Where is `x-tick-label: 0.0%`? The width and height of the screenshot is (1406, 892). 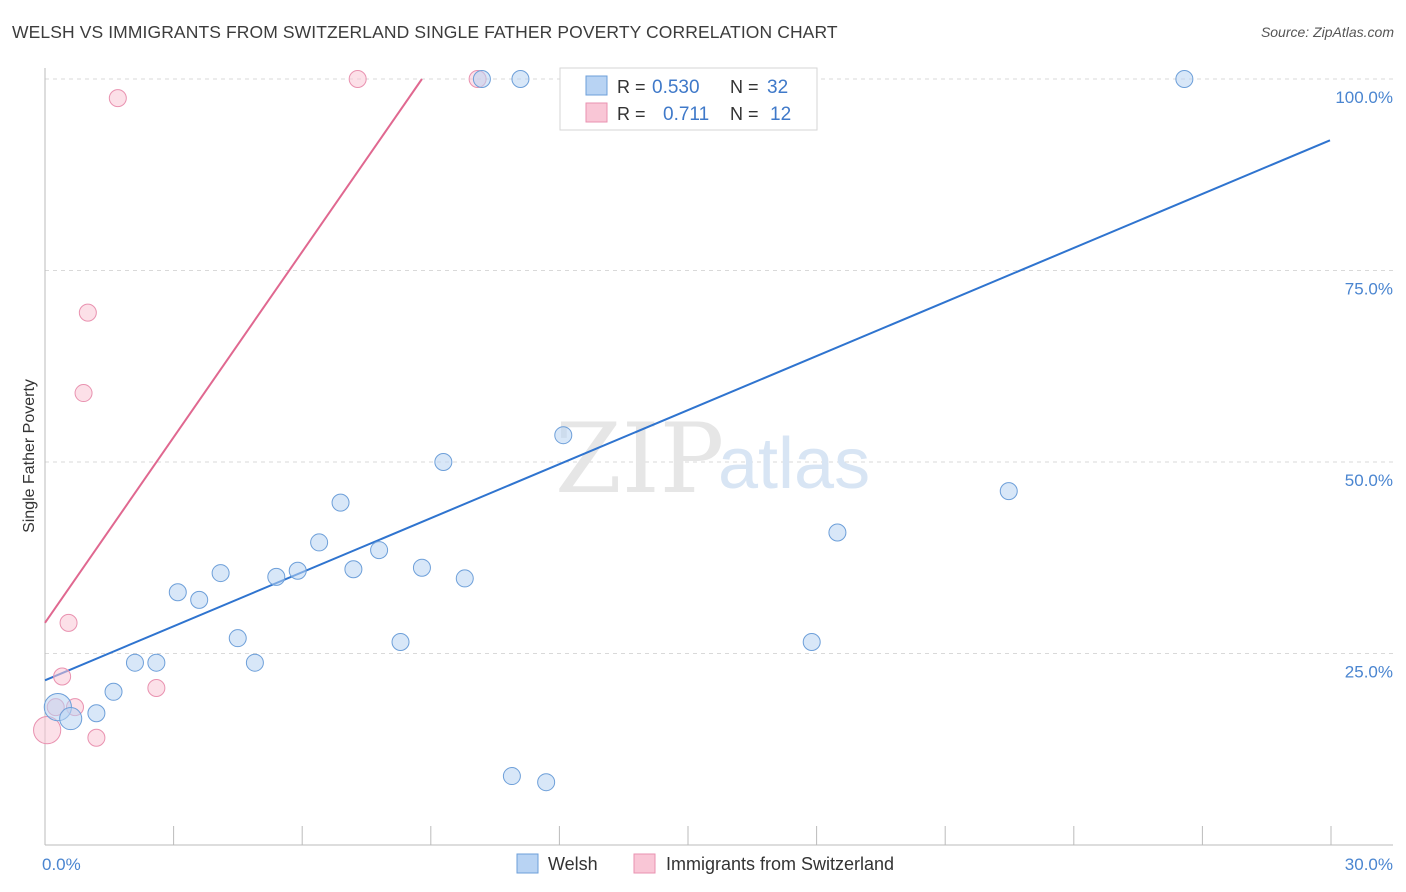 x-tick-label: 0.0% is located at coordinates (61, 864).